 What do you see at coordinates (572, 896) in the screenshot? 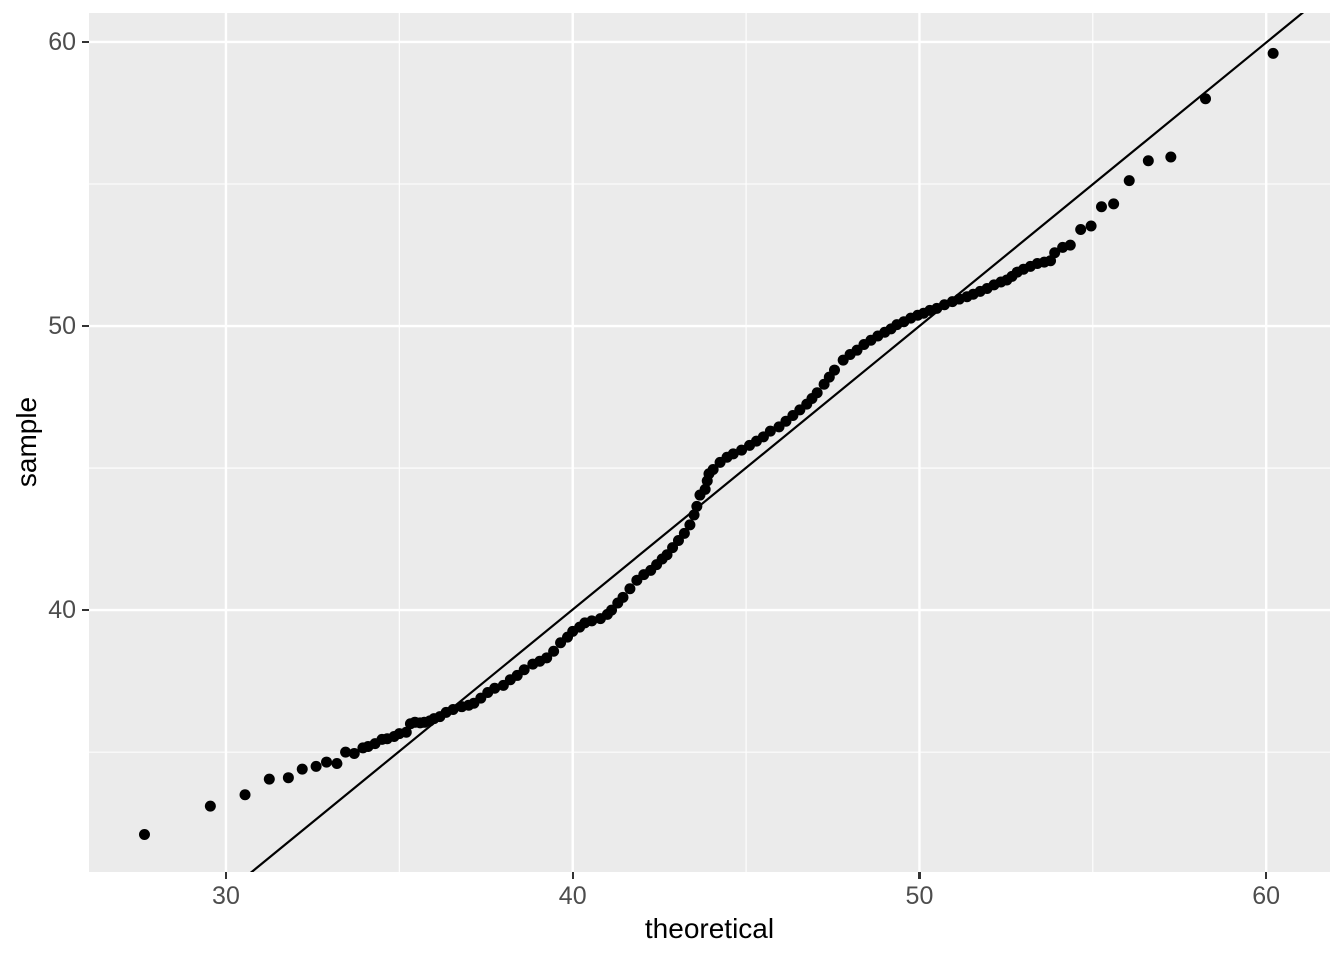
I see `x-tick-label: 40` at bounding box center [572, 896].